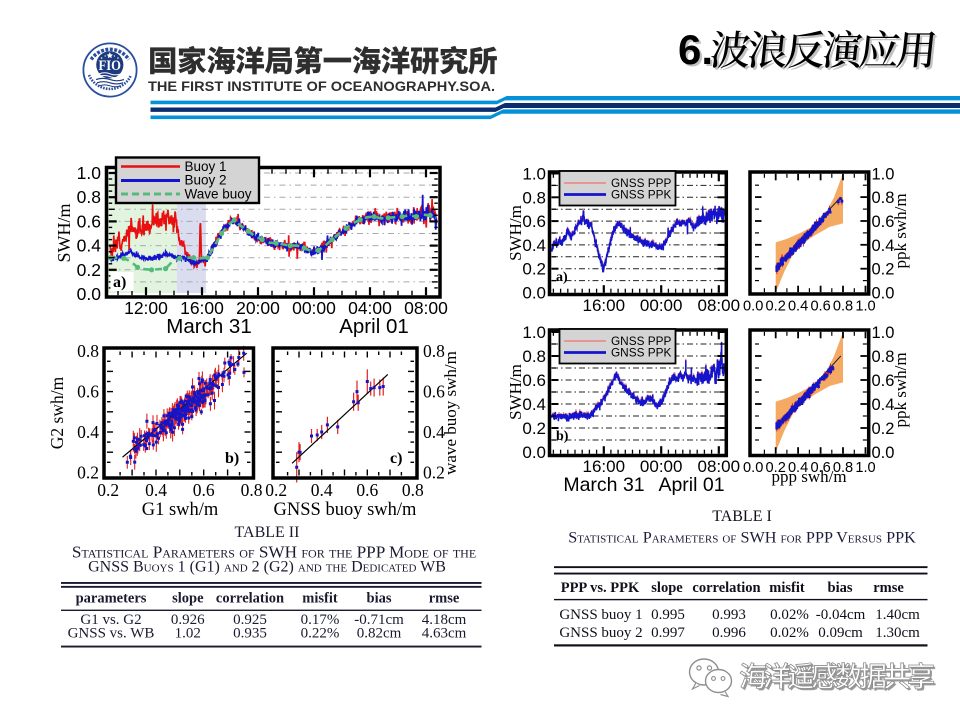 The width and height of the screenshot is (960, 720). What do you see at coordinates (250, 599) in the screenshot?
I see `svg-text: correlation` at bounding box center [250, 599].